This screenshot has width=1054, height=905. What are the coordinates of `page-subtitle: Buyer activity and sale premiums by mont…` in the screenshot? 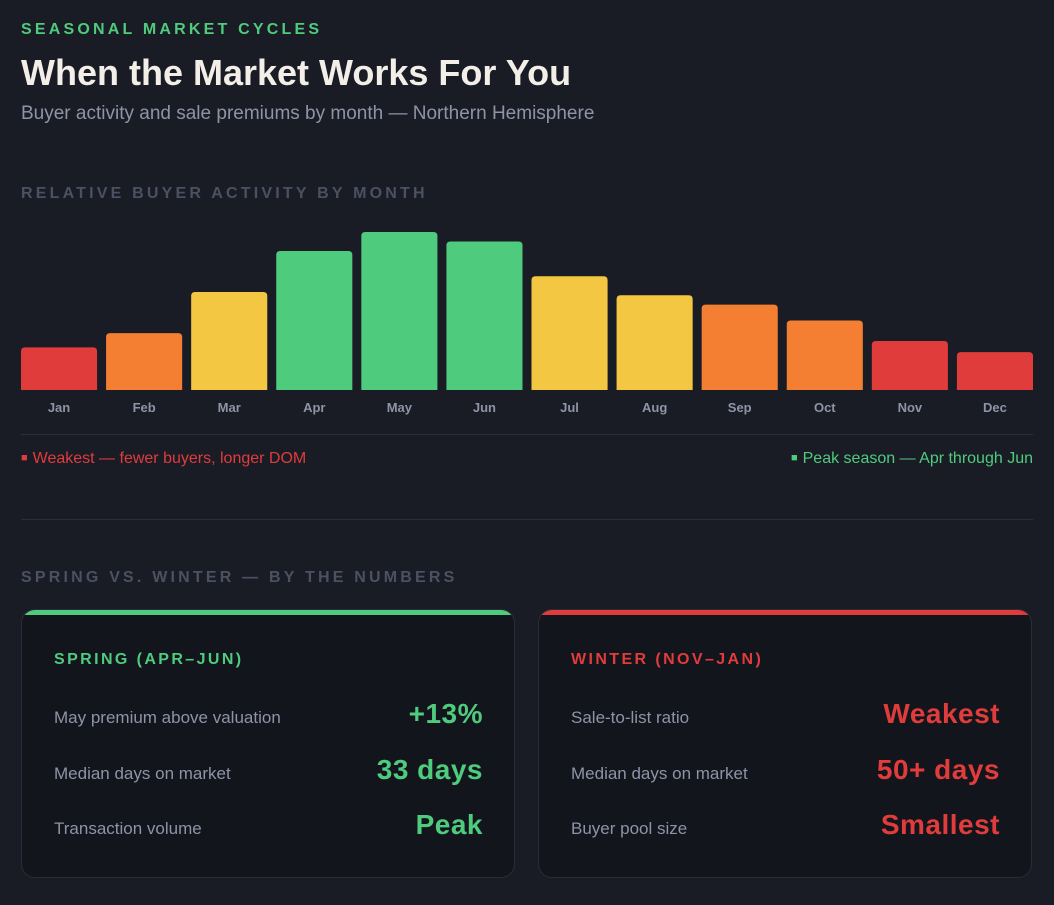 It's located at (308, 113).